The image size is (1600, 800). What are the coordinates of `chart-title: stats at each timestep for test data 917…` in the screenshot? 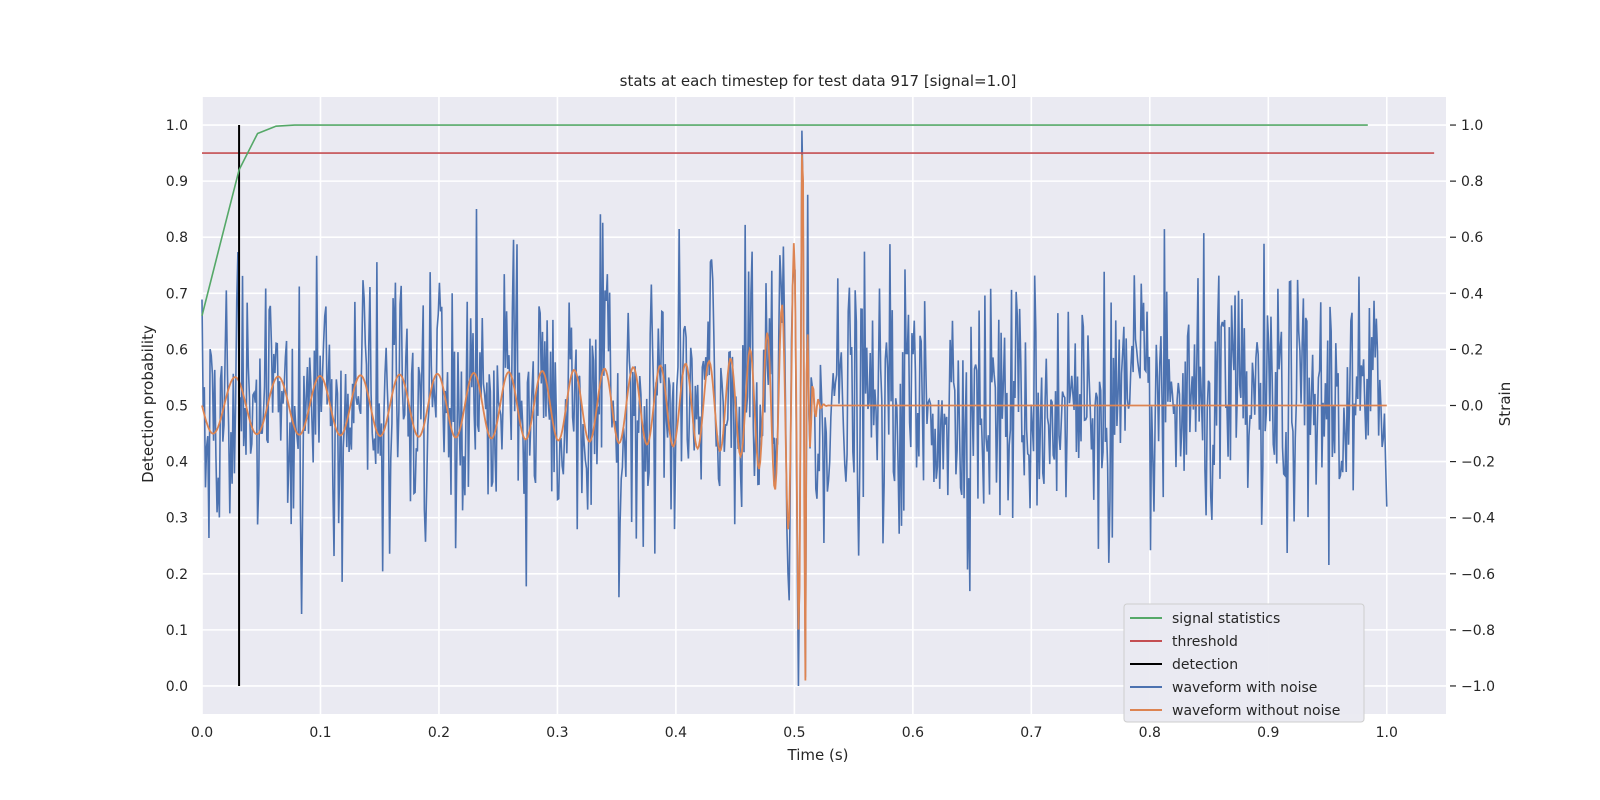 It's located at (818, 81).